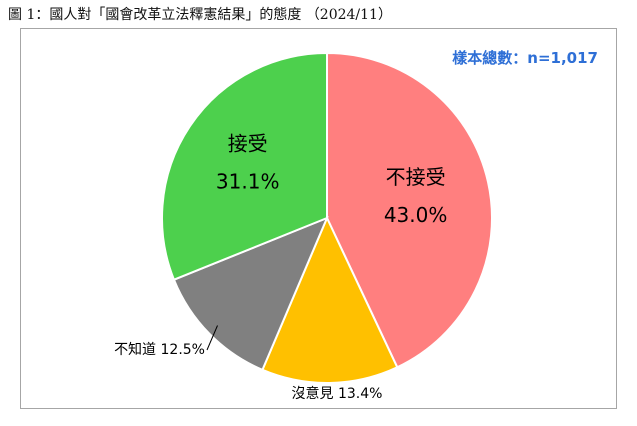 This screenshot has width=637, height=426. I want to click on slice-label: 不知道 12.5%, so click(159, 349).